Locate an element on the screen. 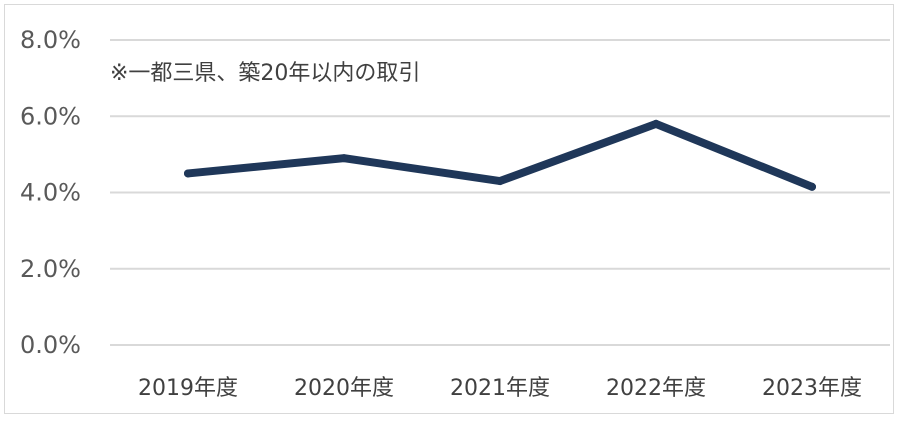 Image resolution: width=900 pixels, height=421 pixels. x-category-label: 2022年度 is located at coordinates (656, 388).